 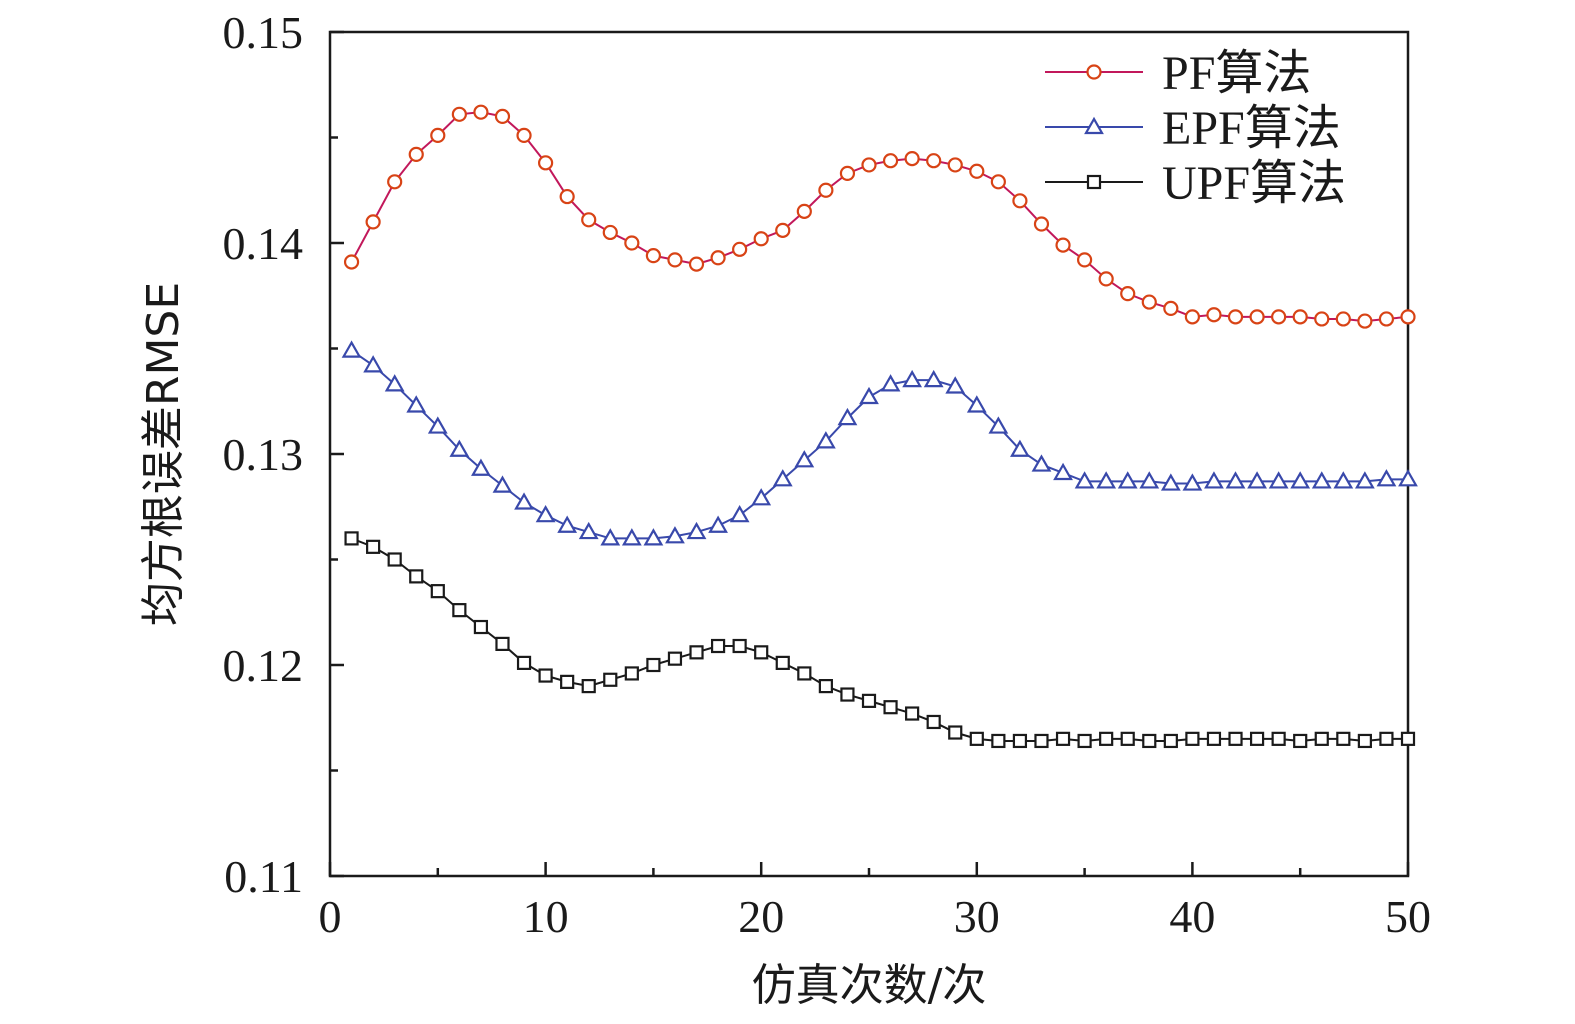 What do you see at coordinates (1094, 125) in the screenshot?
I see `legend-marker-triangle` at bounding box center [1094, 125].